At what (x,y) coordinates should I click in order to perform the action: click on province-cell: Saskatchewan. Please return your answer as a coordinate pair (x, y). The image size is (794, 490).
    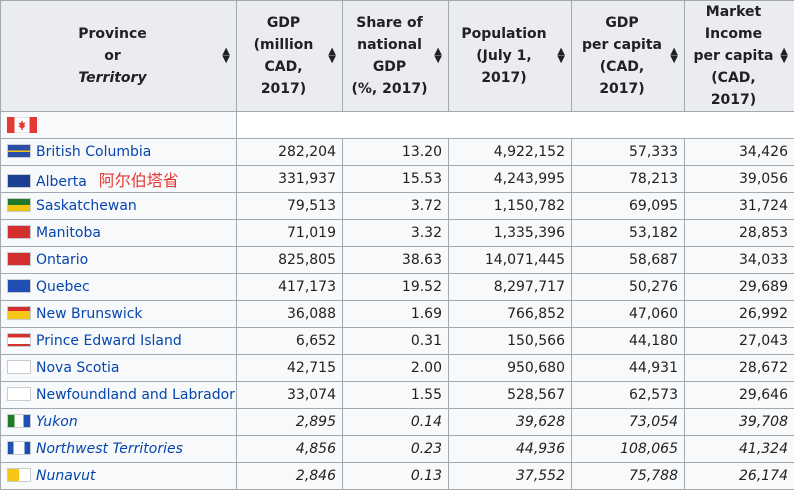
    Looking at the image, I should click on (119, 206).